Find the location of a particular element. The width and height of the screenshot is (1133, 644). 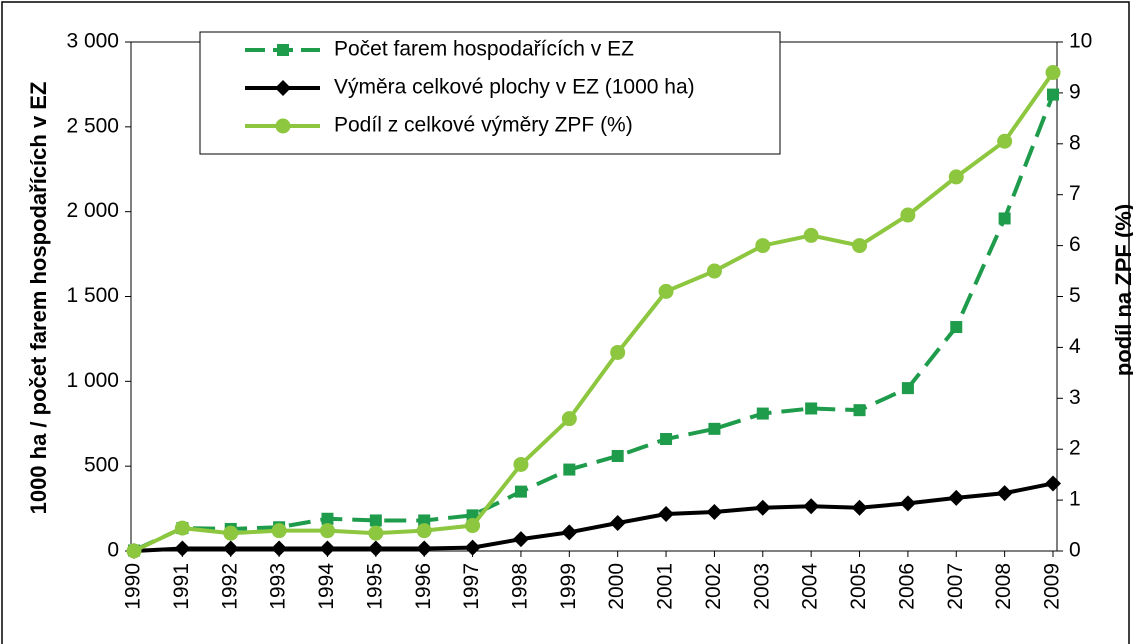

series-line is located at coordinates (593, 517).